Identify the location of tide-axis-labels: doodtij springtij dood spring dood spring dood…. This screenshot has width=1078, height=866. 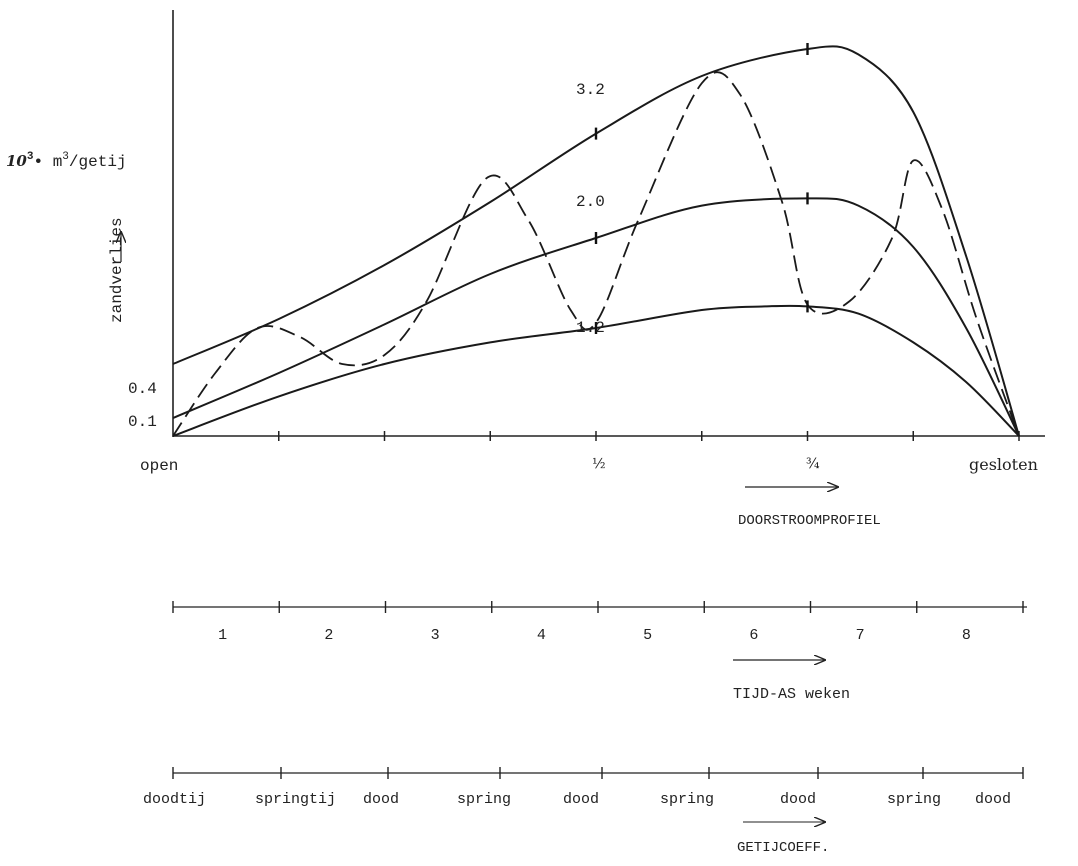
(577, 799).